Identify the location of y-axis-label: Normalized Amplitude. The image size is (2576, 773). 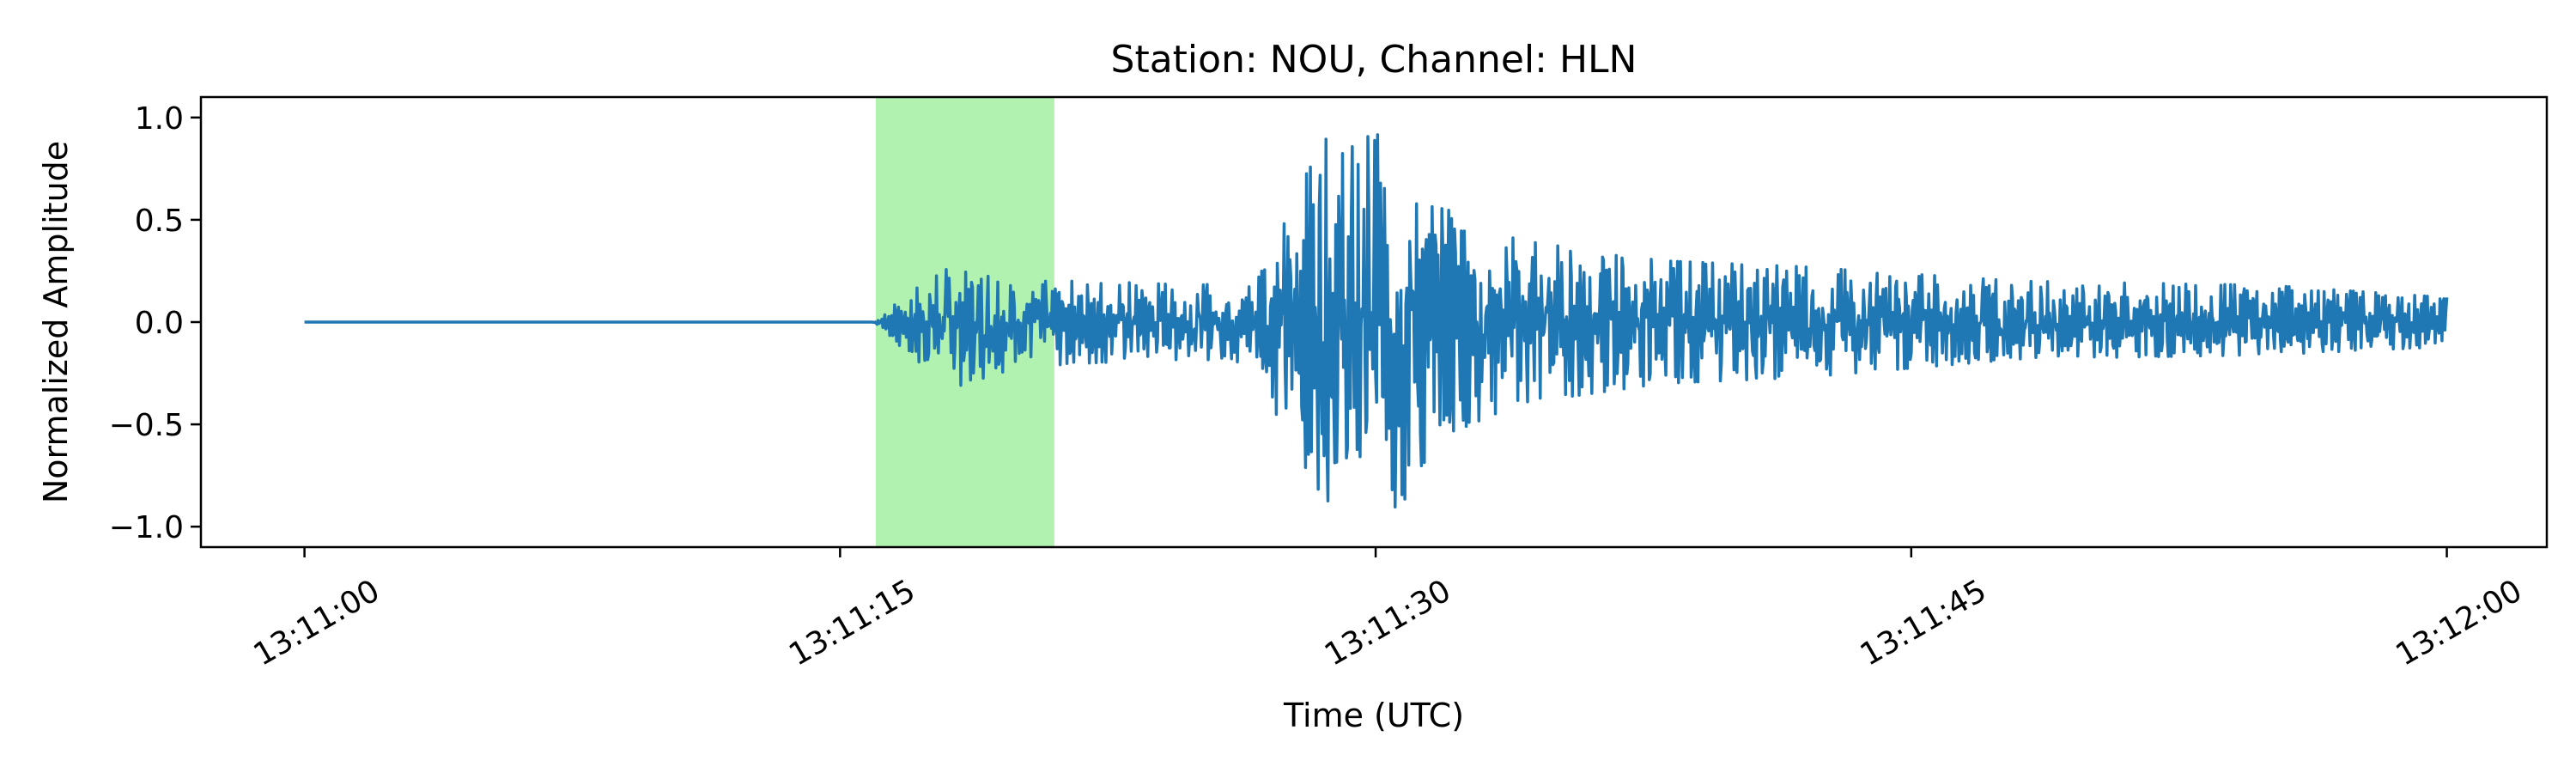
(56, 322).